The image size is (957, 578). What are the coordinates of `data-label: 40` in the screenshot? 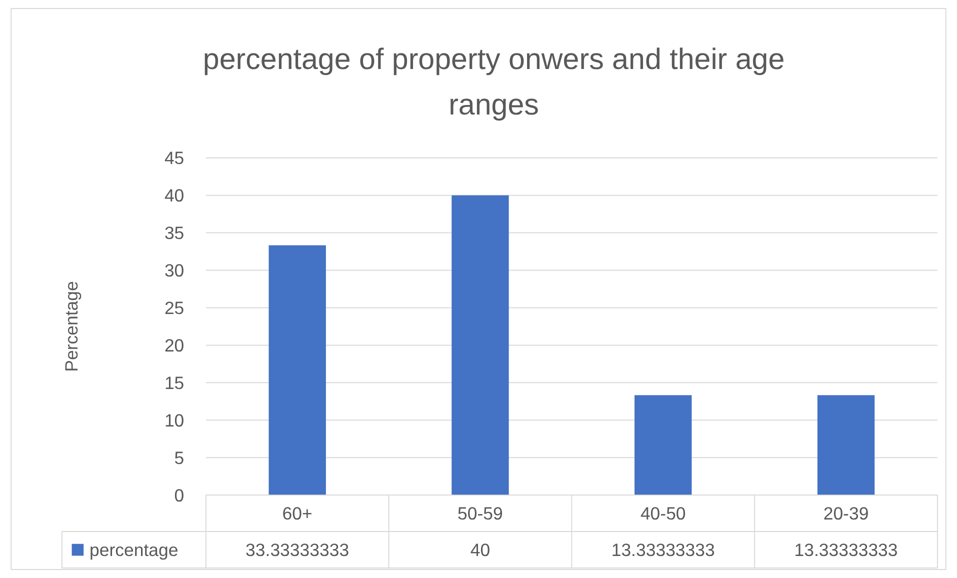 It's located at (480, 550).